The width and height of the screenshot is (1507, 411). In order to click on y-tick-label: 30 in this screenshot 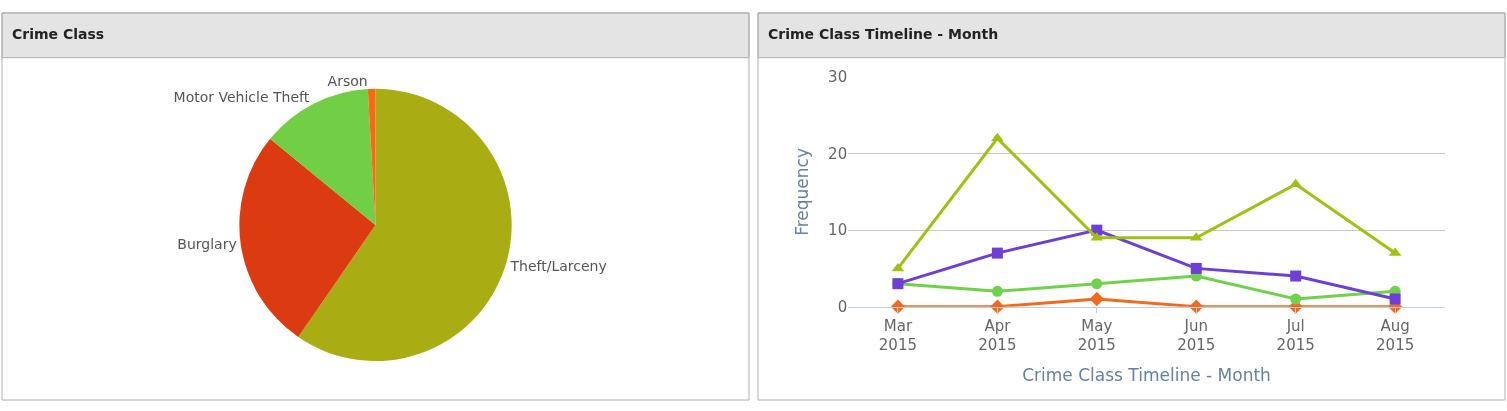, I will do `click(838, 77)`.